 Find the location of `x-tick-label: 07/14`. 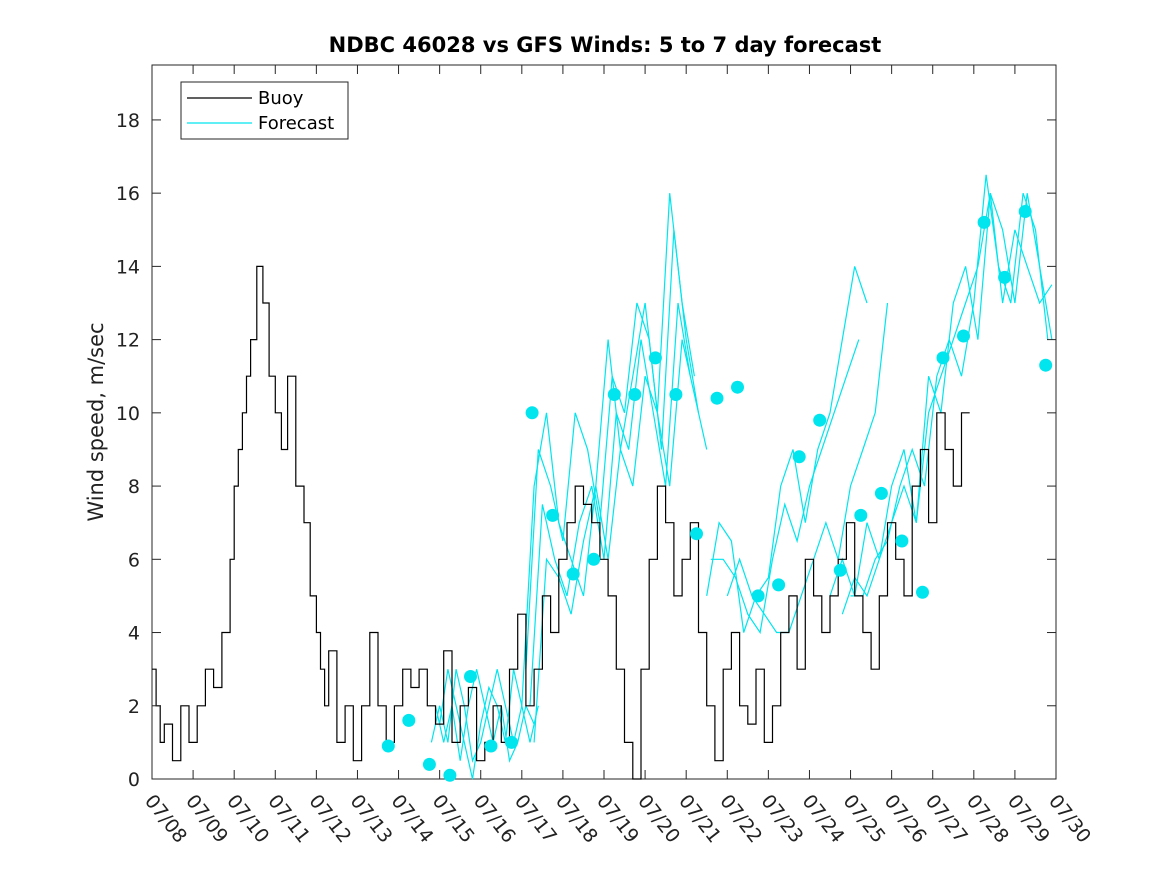

x-tick-label: 07/14 is located at coordinates (412, 819).